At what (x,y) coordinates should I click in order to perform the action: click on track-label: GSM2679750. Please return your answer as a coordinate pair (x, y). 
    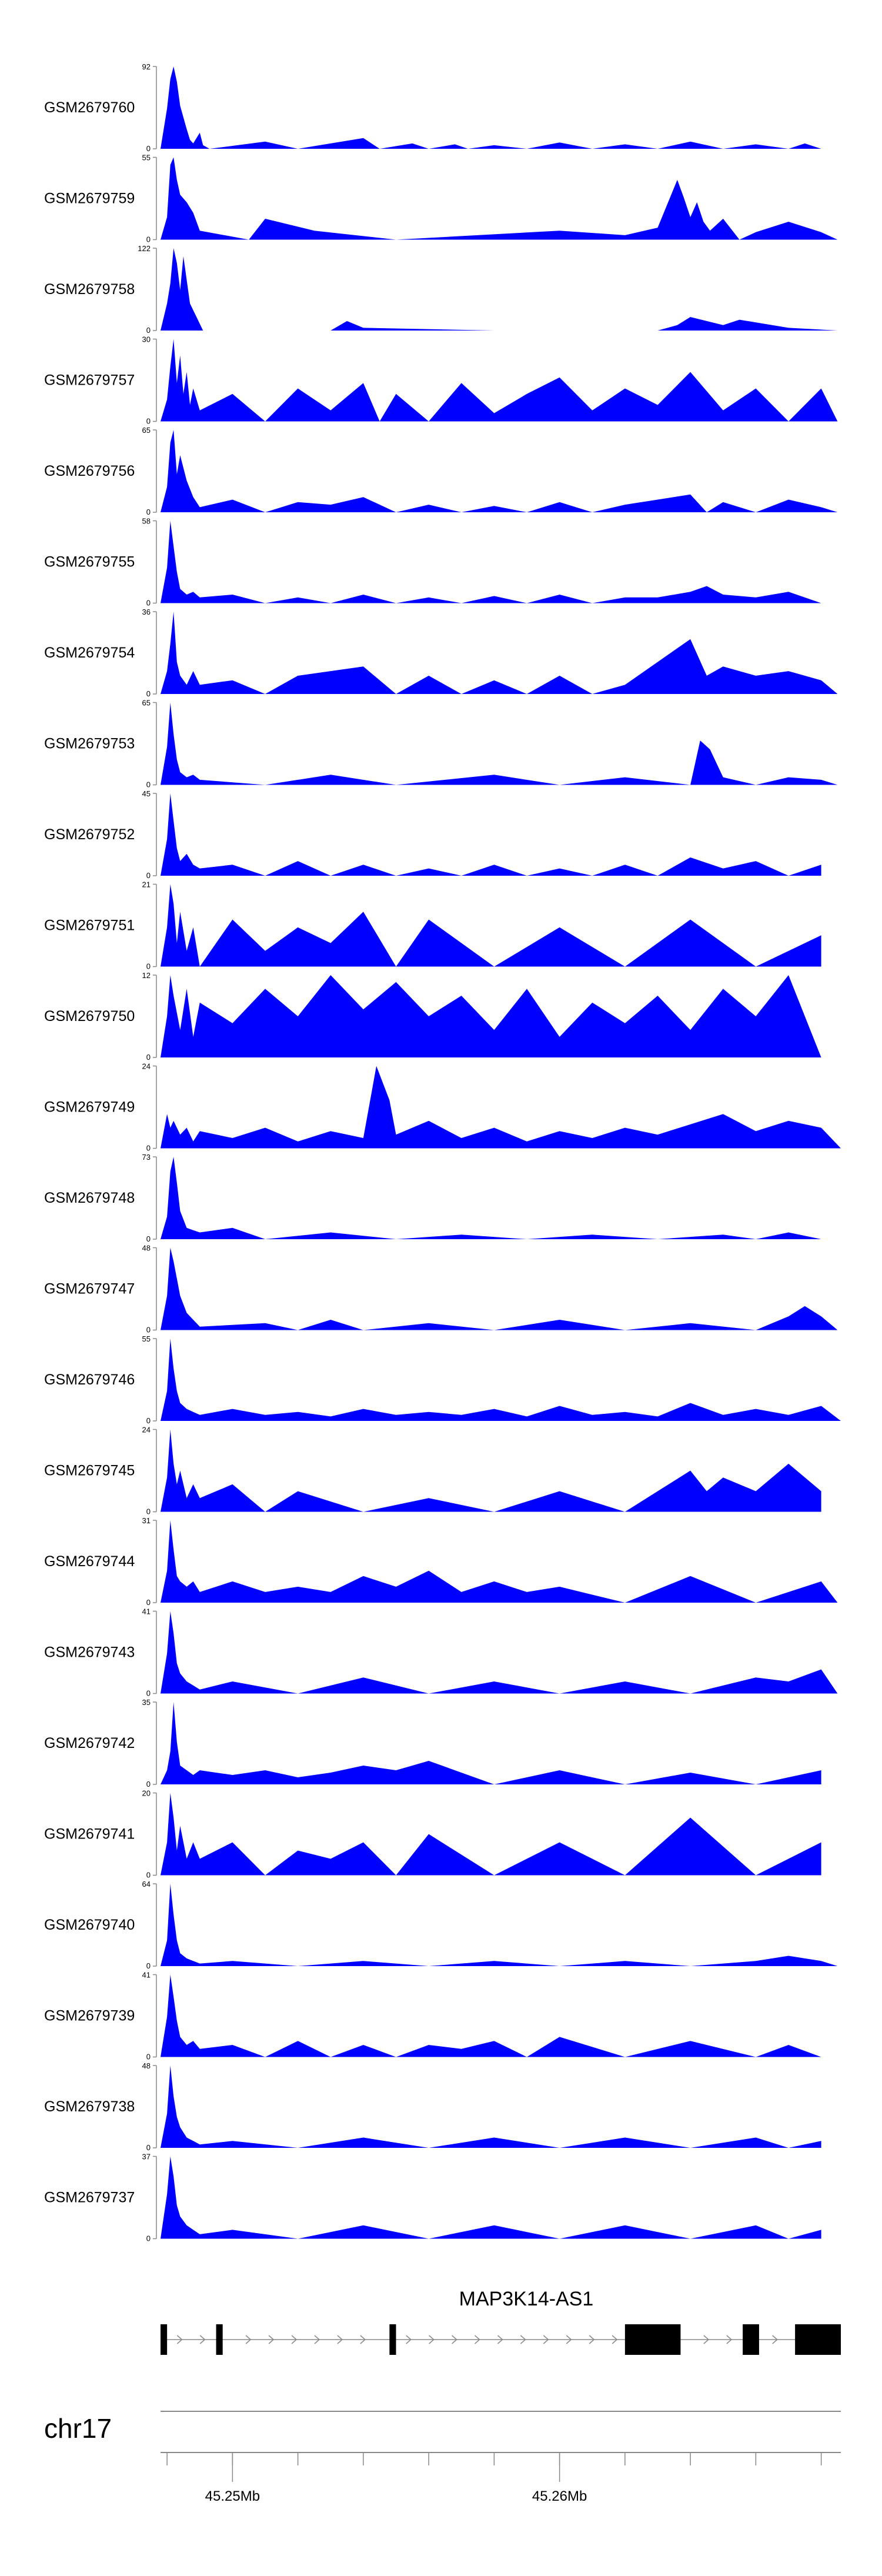
    Looking at the image, I should click on (89, 1016).